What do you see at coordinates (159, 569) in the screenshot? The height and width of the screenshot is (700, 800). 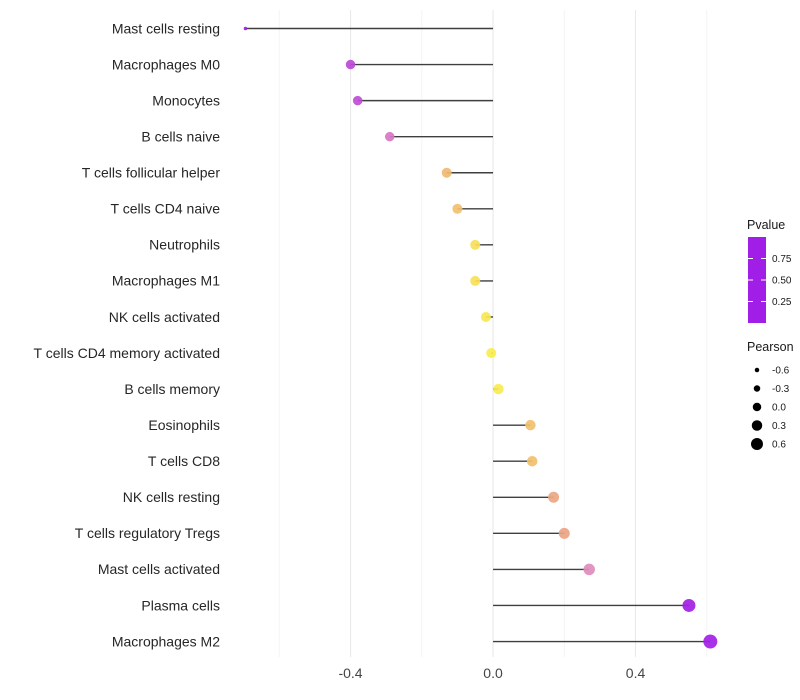 I see `y-axis-label: Mast cells activated` at bounding box center [159, 569].